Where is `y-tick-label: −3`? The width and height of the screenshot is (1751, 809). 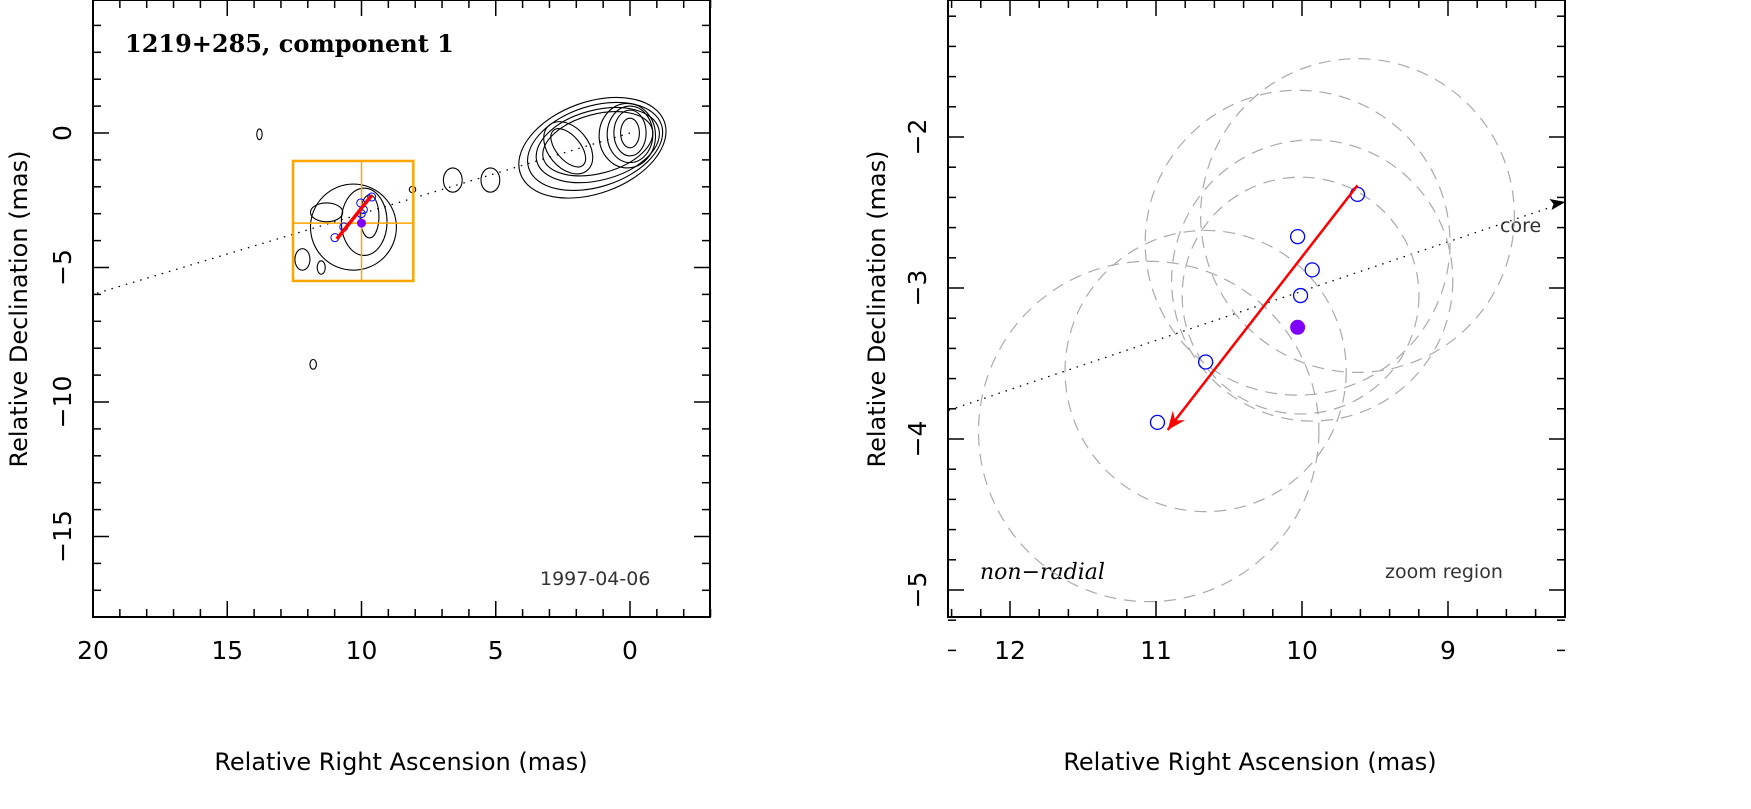
y-tick-label: −3 is located at coordinates (917, 288).